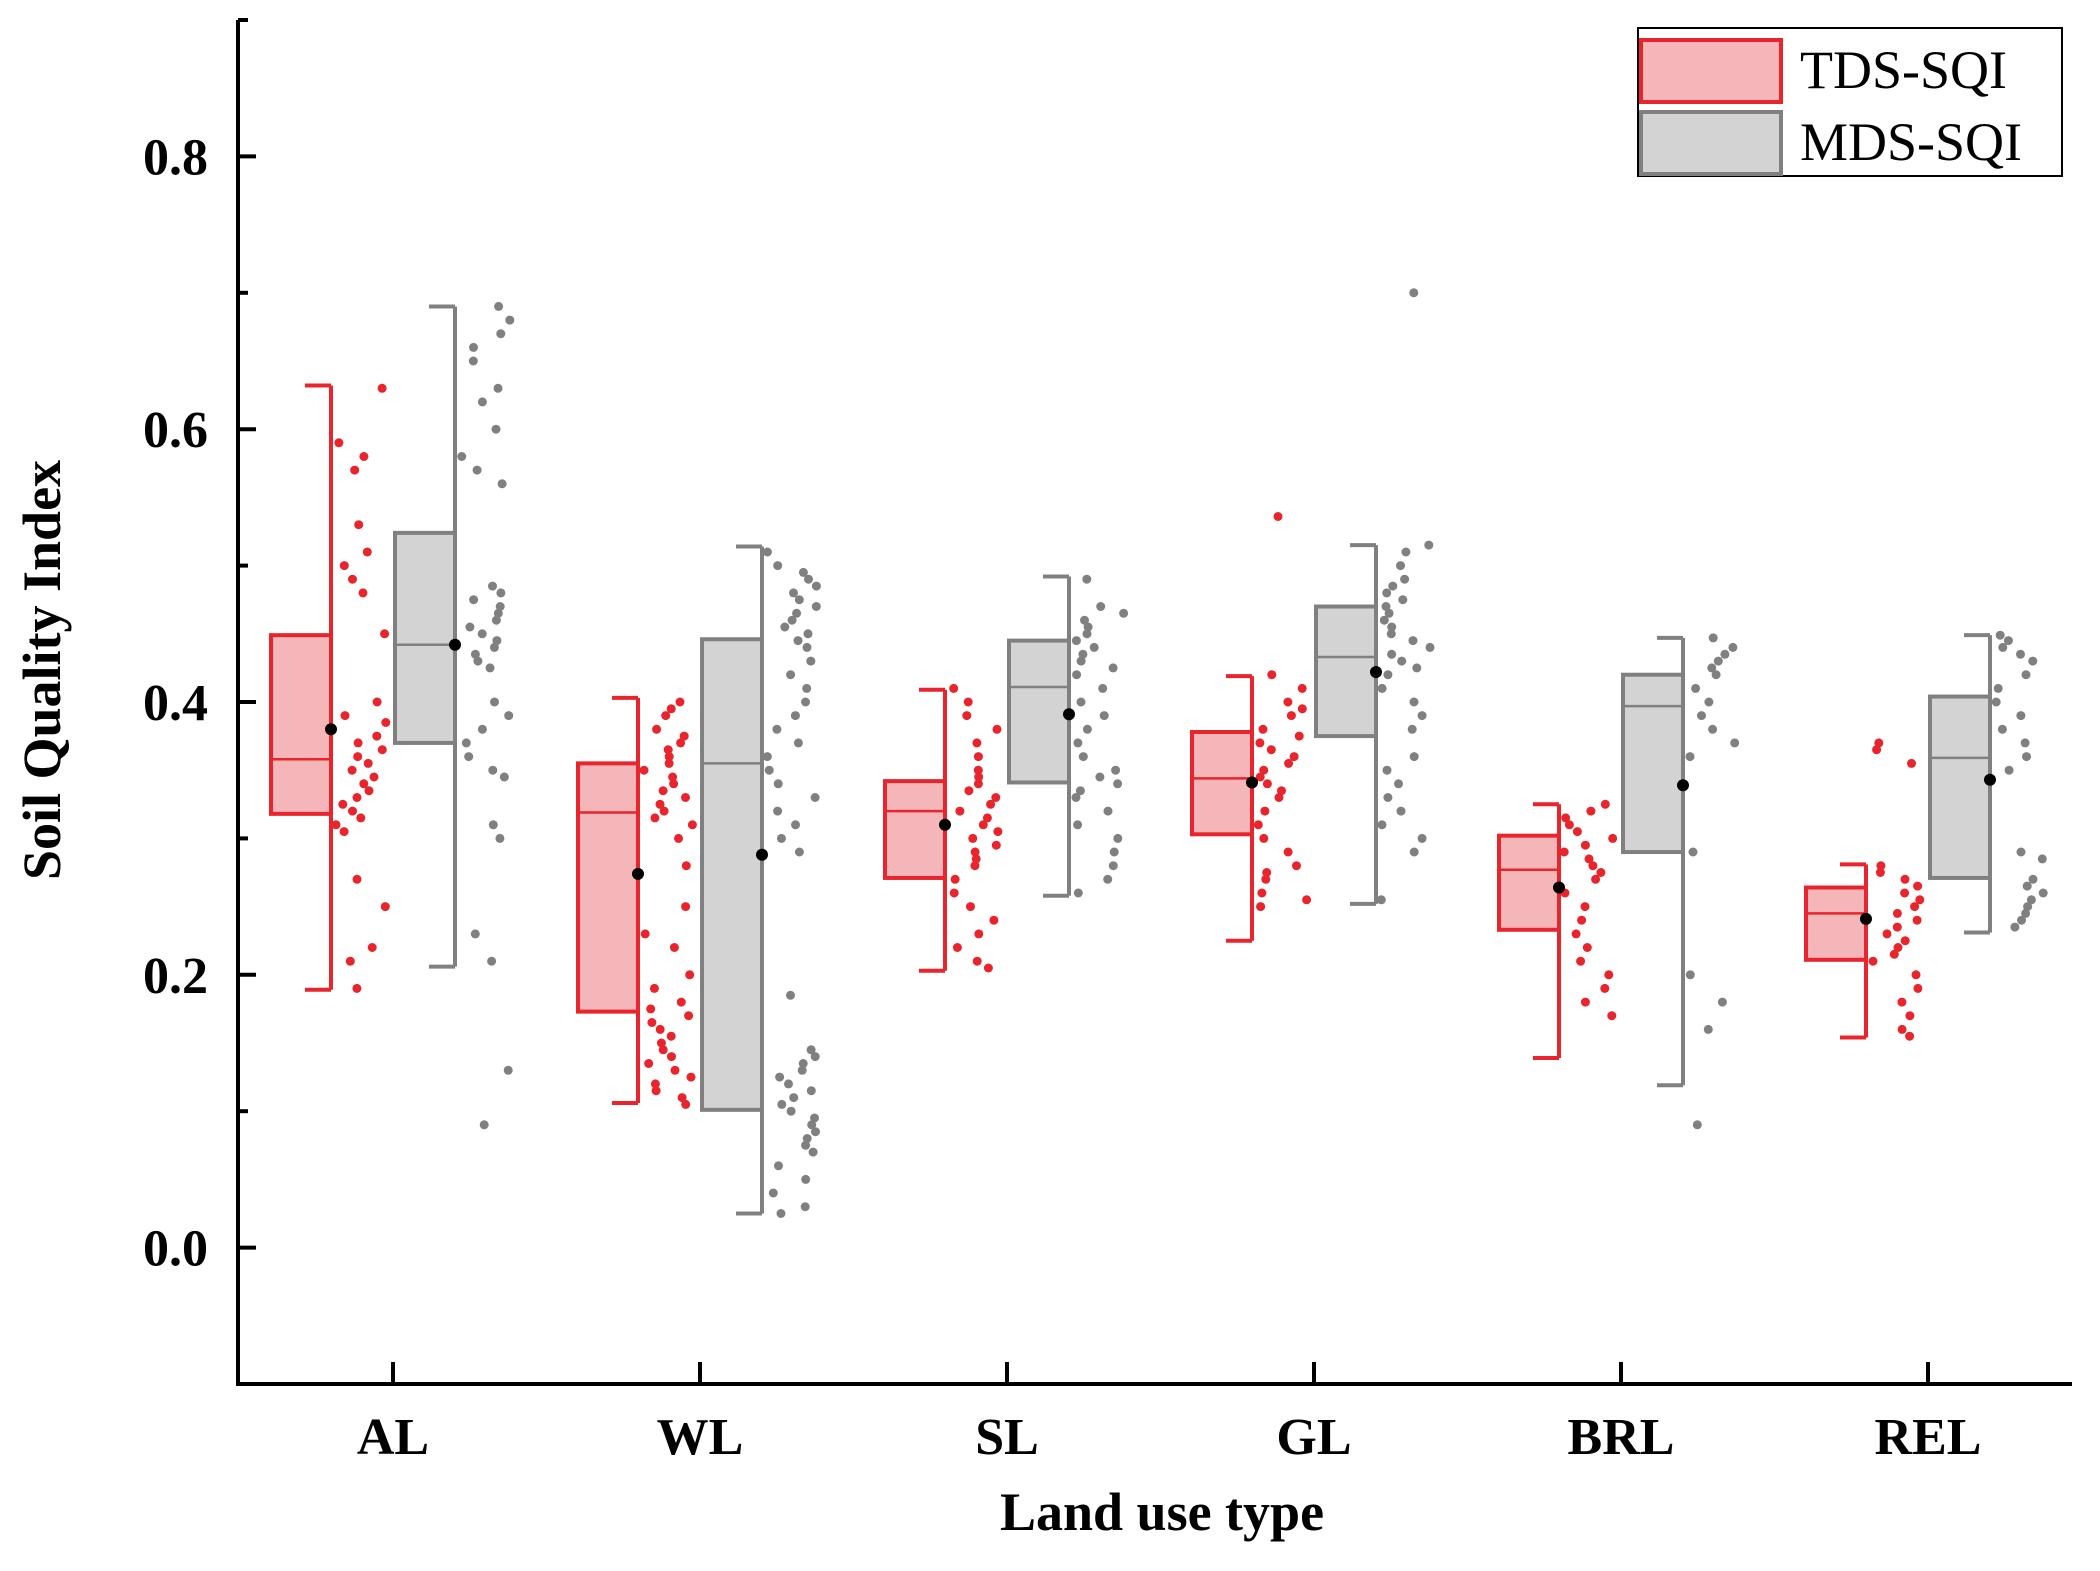 The image size is (2100, 1571). I want to click on legend-label-1: MDS-SQI, so click(1911, 142).